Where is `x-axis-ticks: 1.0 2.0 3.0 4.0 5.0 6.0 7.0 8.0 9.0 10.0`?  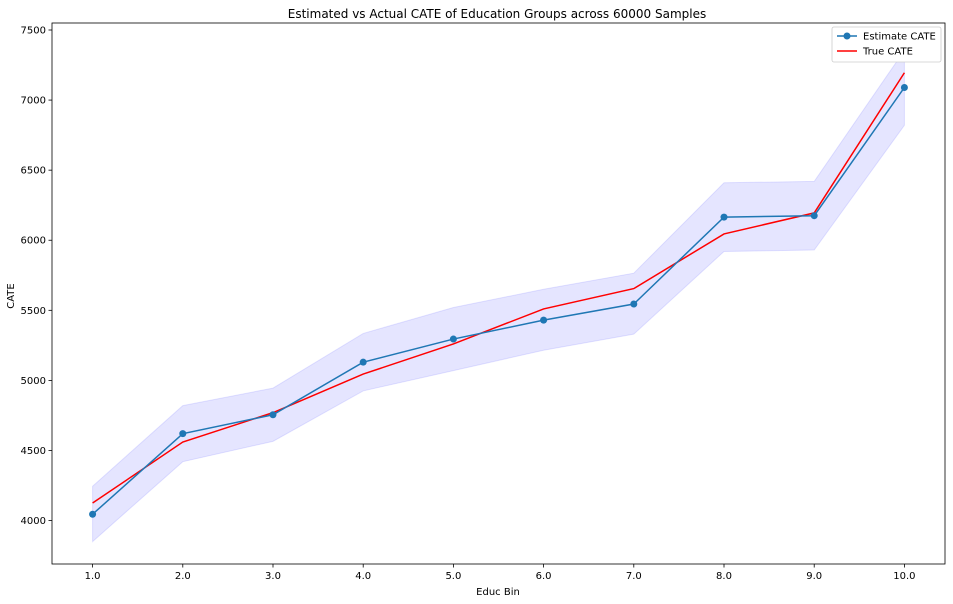
x-axis-ticks: 1.0 2.0 3.0 4.0 5.0 6.0 7.0 8.0 9.0 10.0 is located at coordinates (500, 573).